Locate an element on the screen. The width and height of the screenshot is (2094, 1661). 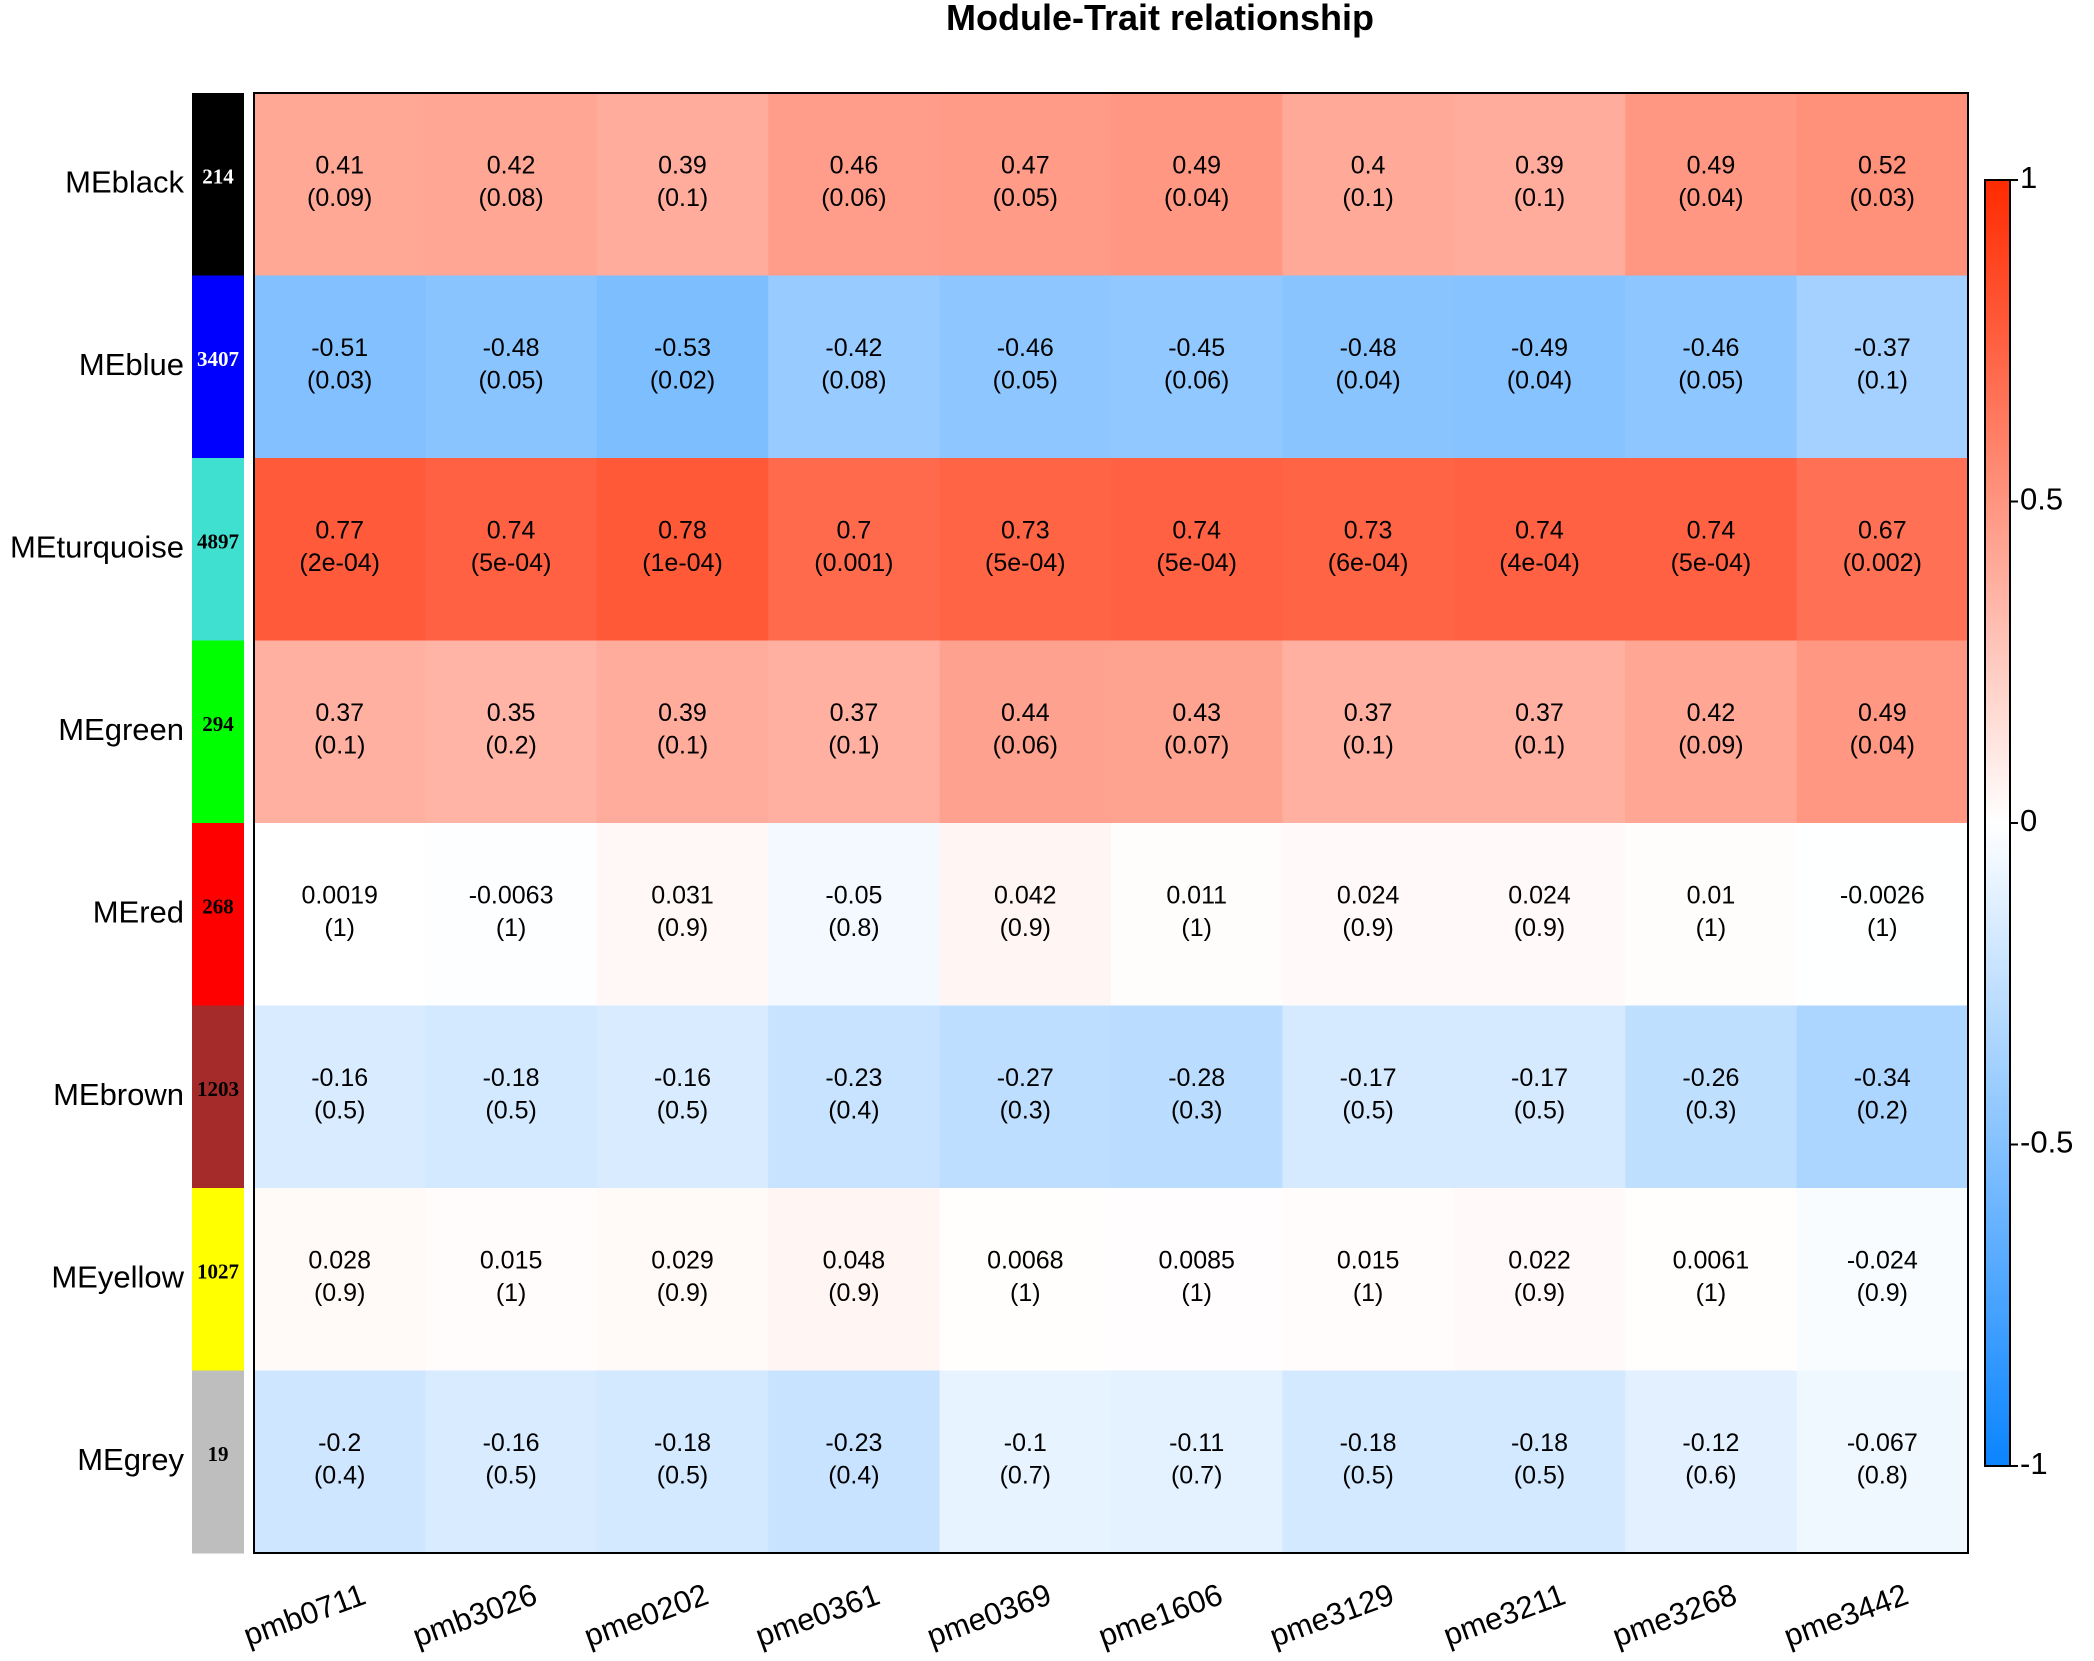
correlation-label: -0.28 is located at coordinates (1196, 1078).